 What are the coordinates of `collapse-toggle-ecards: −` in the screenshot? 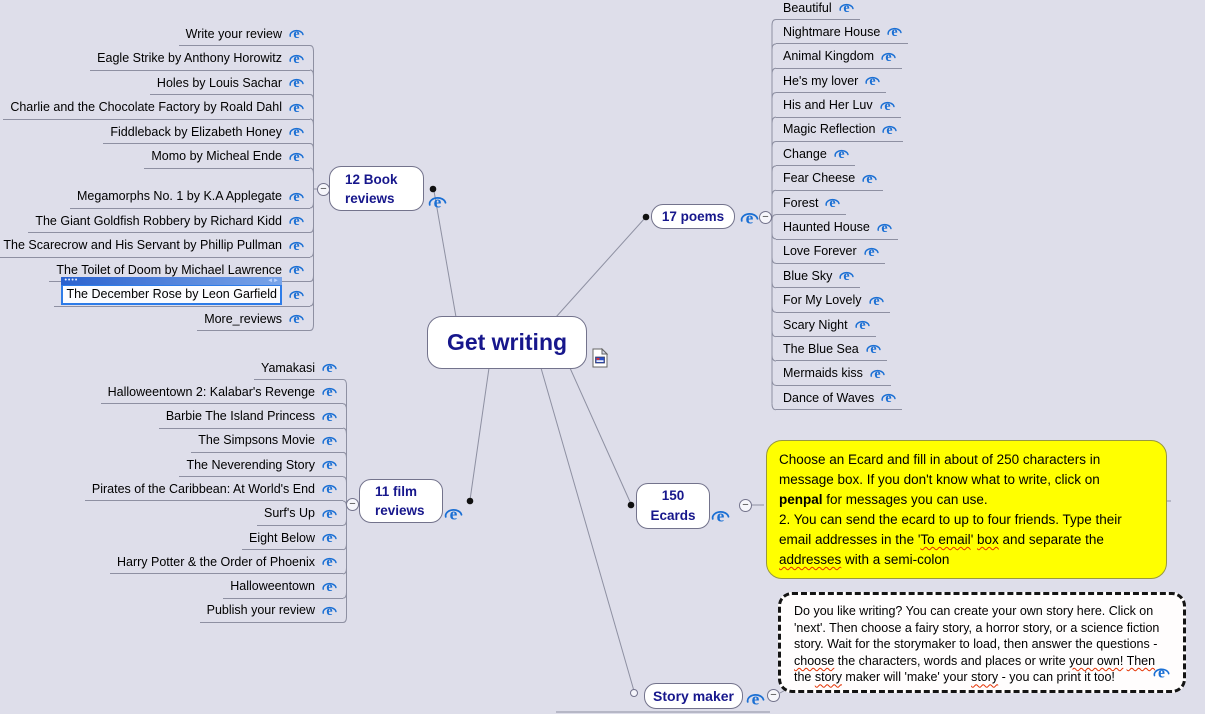 It's located at (745, 505).